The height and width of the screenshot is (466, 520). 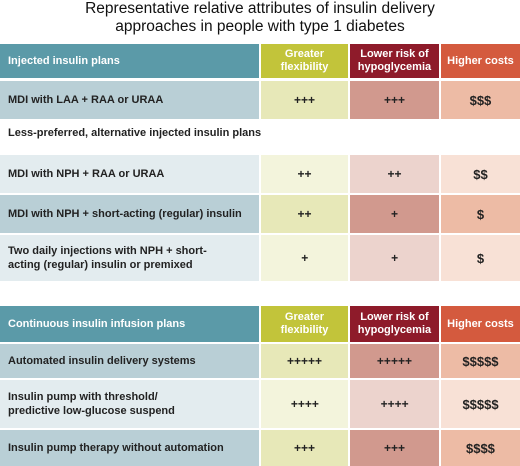 What do you see at coordinates (305, 404) in the screenshot?
I see `flexibility-rating: ++++` at bounding box center [305, 404].